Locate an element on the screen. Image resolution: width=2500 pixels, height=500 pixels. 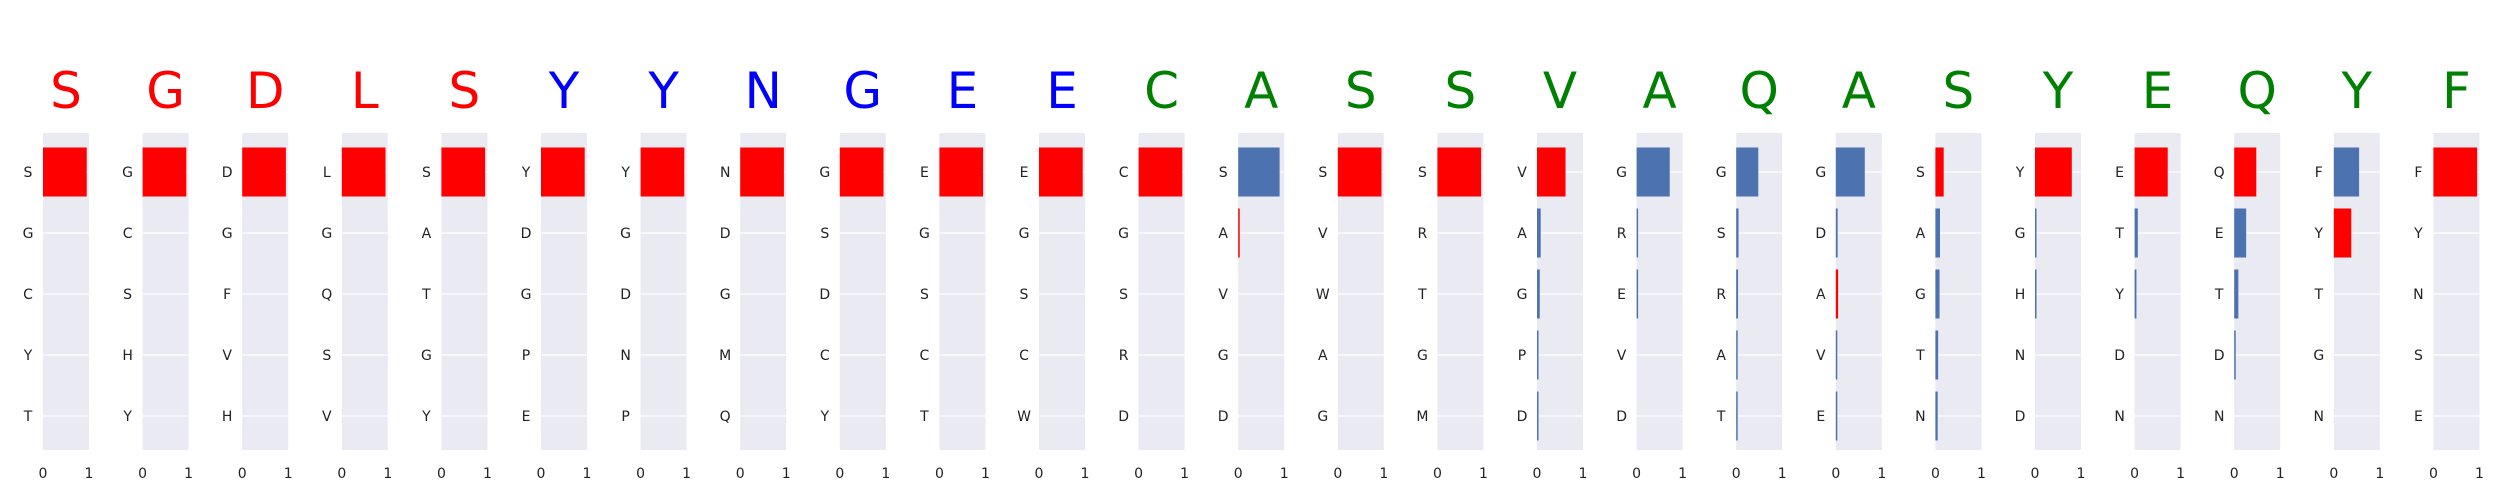
y-tick-label: L is located at coordinates (327, 173).